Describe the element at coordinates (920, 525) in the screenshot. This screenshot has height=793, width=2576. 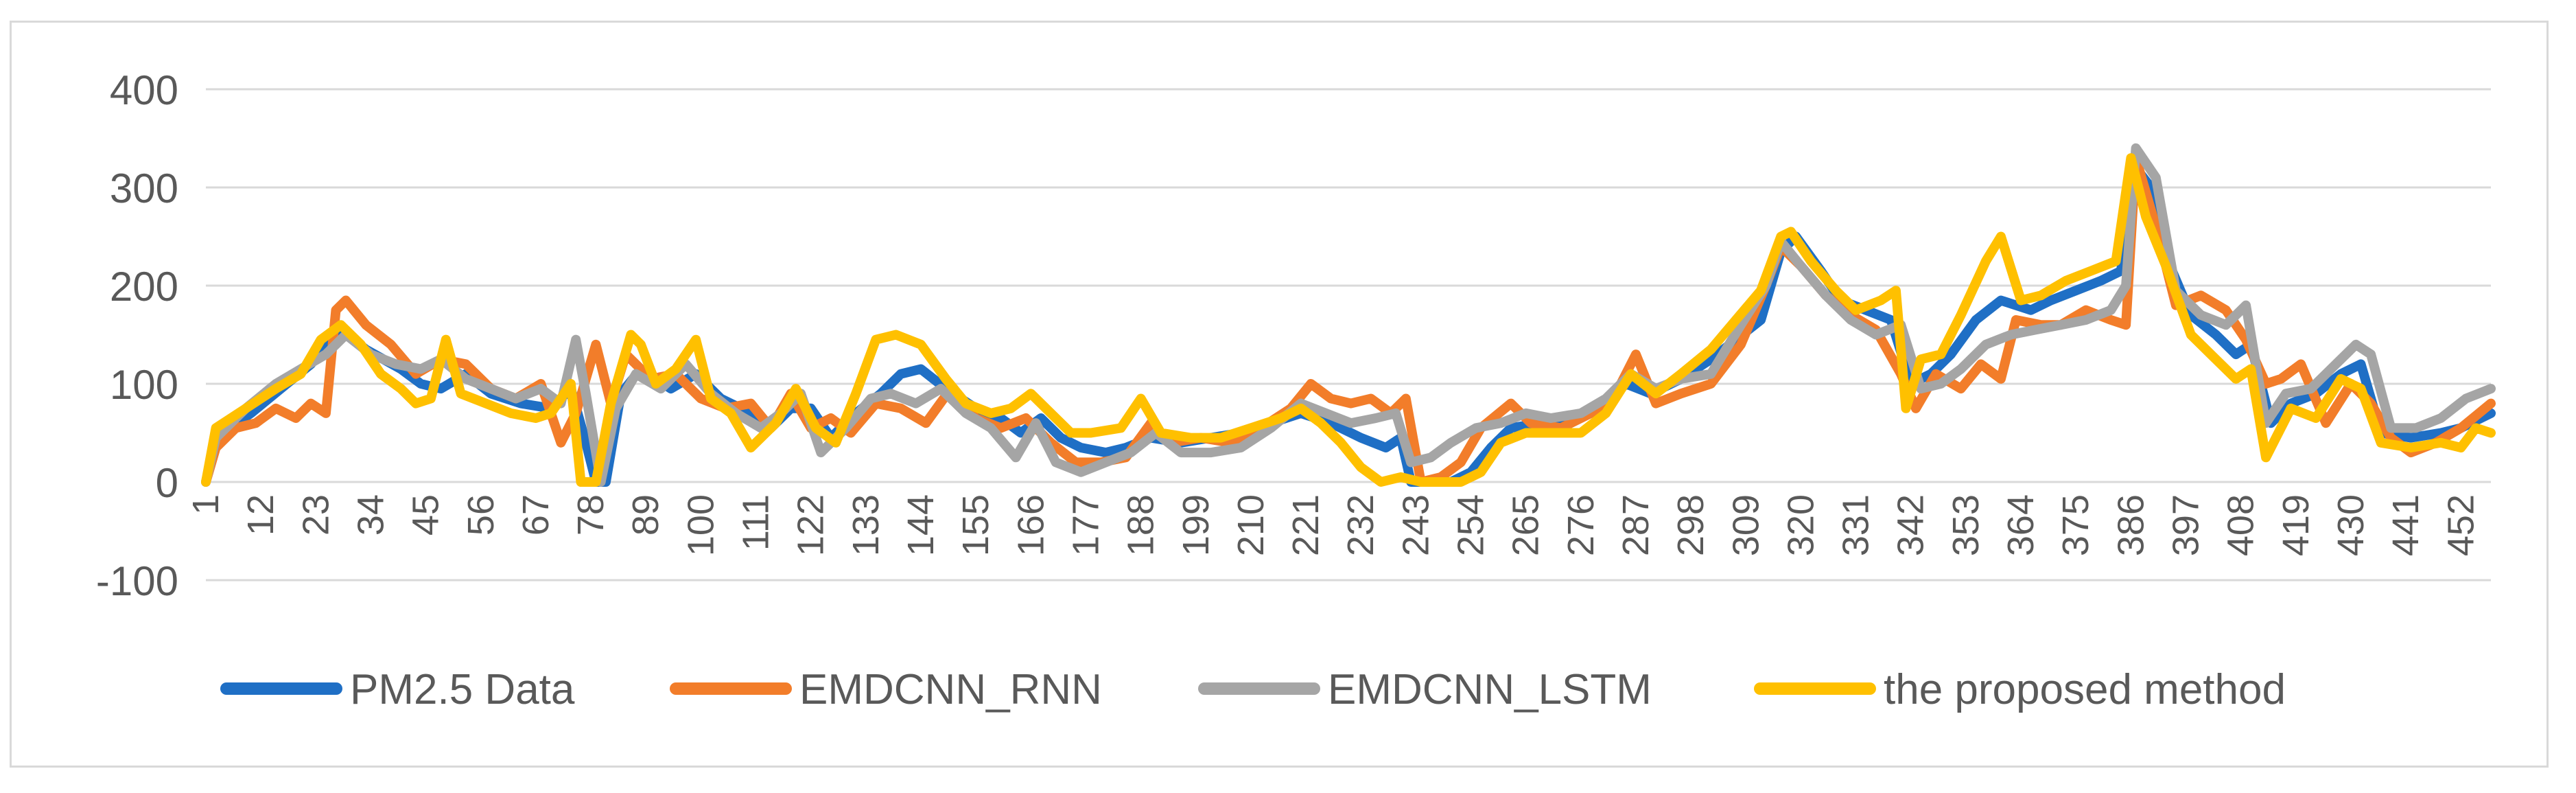
I see `x-tick-label: 144` at that location.